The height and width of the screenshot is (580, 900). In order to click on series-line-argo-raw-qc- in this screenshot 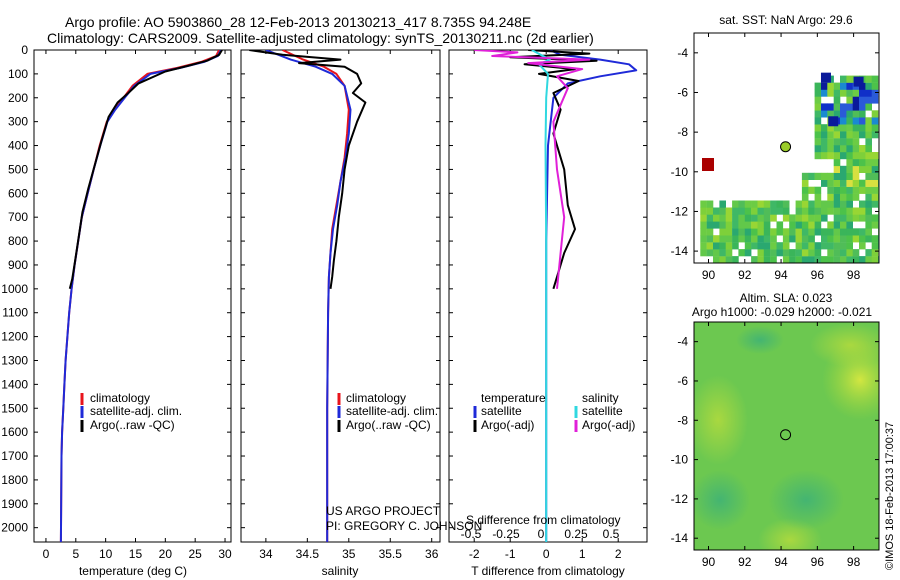, I will do `click(145, 170)`.